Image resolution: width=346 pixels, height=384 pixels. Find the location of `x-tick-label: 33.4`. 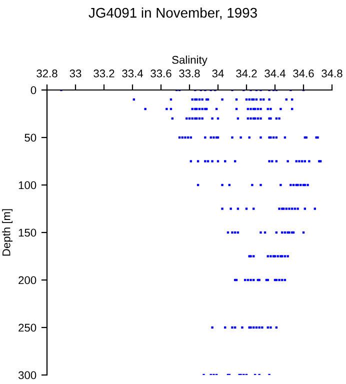

x-tick-label: 33.4 is located at coordinates (132, 74).